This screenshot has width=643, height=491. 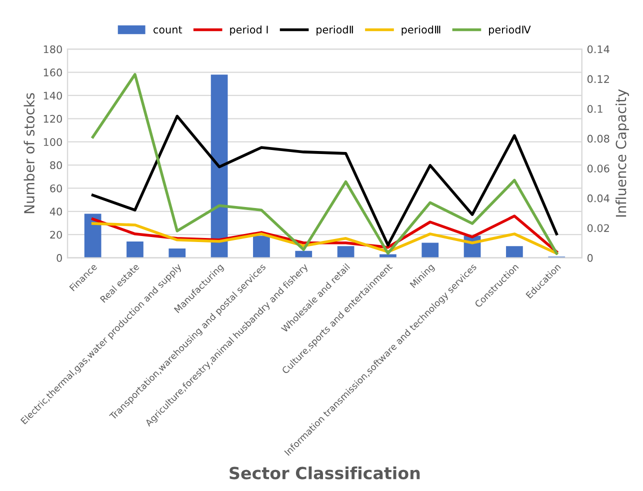 What do you see at coordinates (590, 258) in the screenshot?
I see `y2-tick-label: 0` at bounding box center [590, 258].